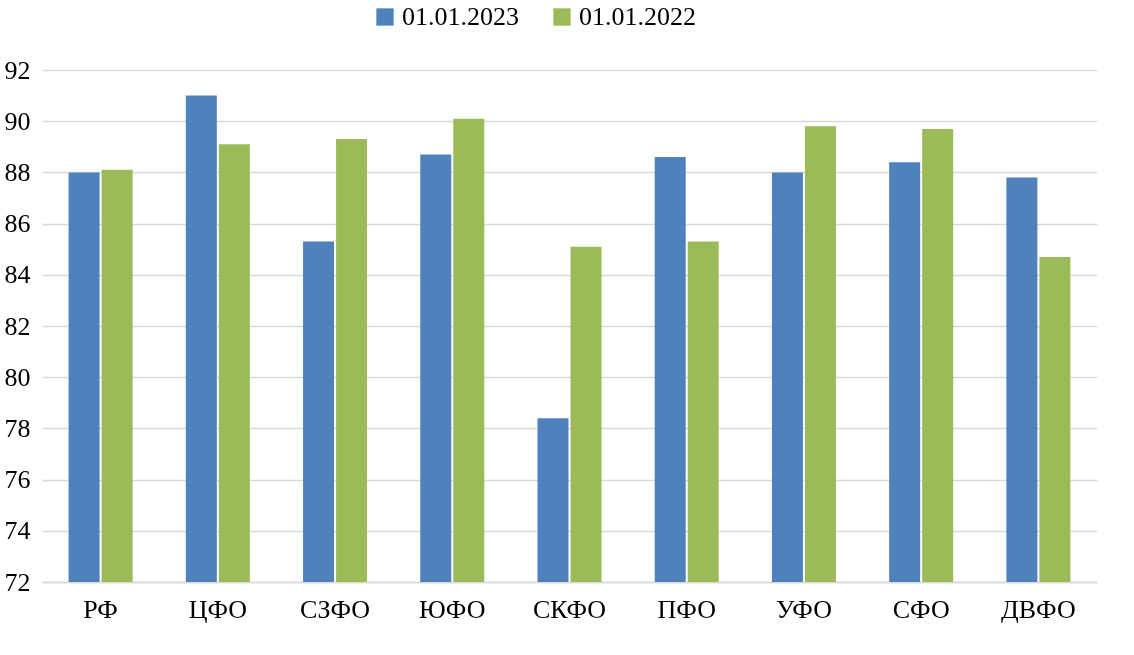 The image size is (1134, 655). I want to click on y-tick-label: 80, so click(17, 377).